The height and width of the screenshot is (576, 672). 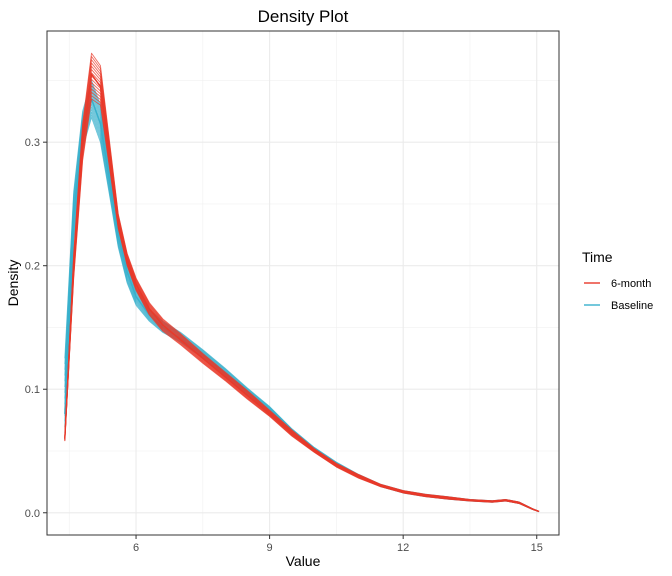 What do you see at coordinates (303, 16) in the screenshot?
I see `chart-title: Density Plot` at bounding box center [303, 16].